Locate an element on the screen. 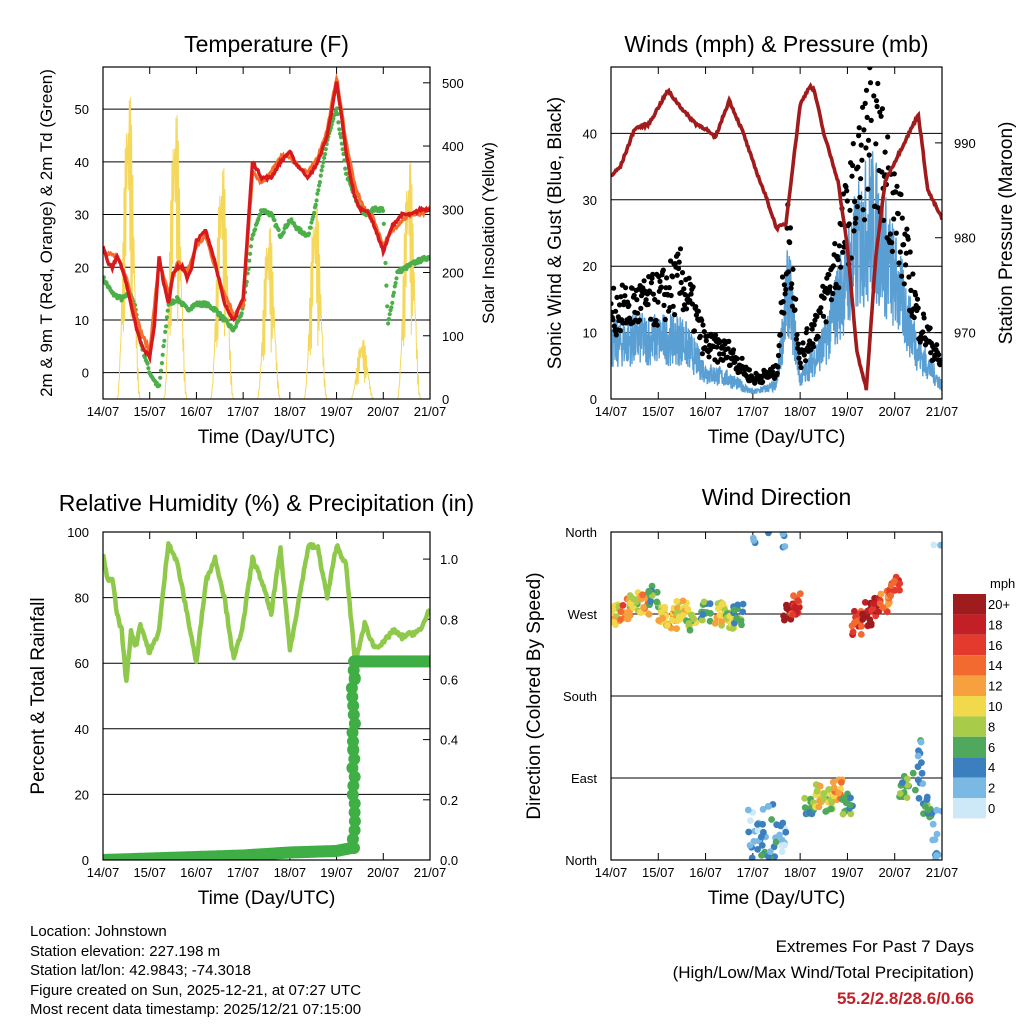 Image resolution: width=1024 pixels, height=1024 pixels. y2-tick-label: 0.6 is located at coordinates (449, 679).